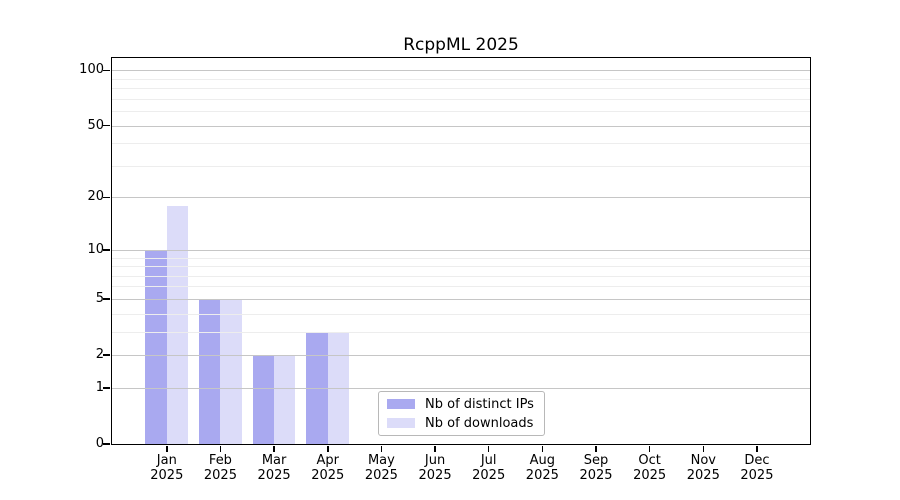 The width and height of the screenshot is (900, 500). What do you see at coordinates (99, 387) in the screenshot?
I see `y-tick-label: 1` at bounding box center [99, 387].